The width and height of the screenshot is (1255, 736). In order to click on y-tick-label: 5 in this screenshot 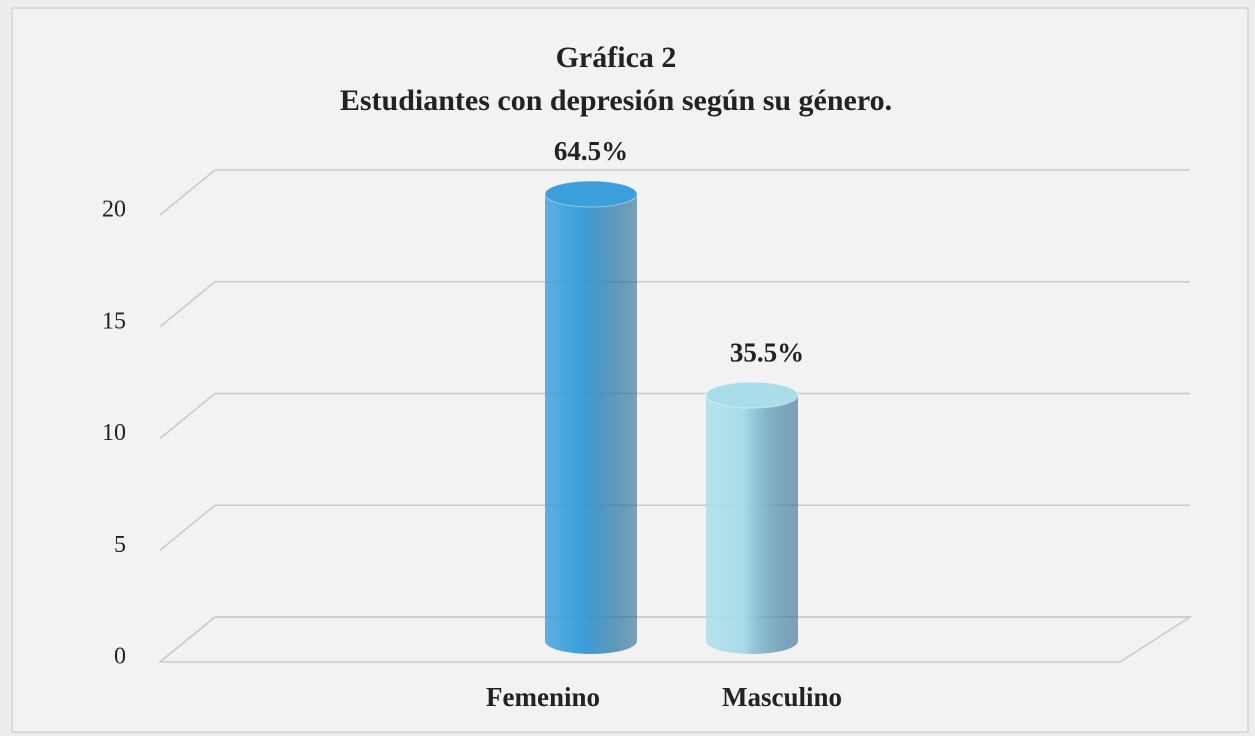, I will do `click(120, 545)`.